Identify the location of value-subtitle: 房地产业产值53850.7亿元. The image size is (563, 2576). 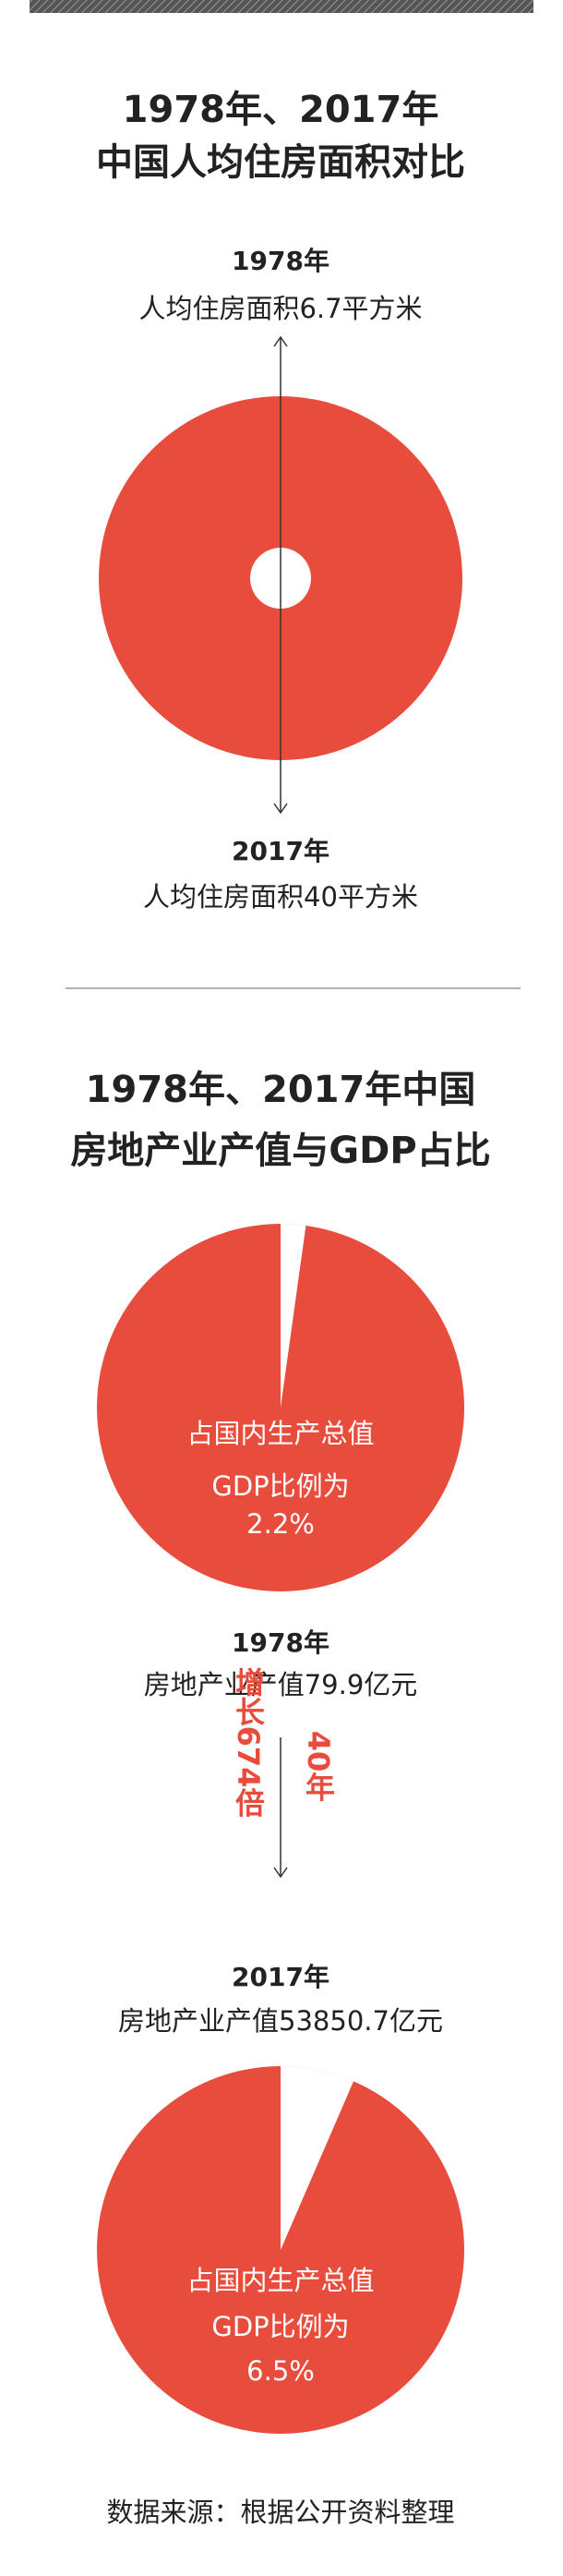
(280, 2021).